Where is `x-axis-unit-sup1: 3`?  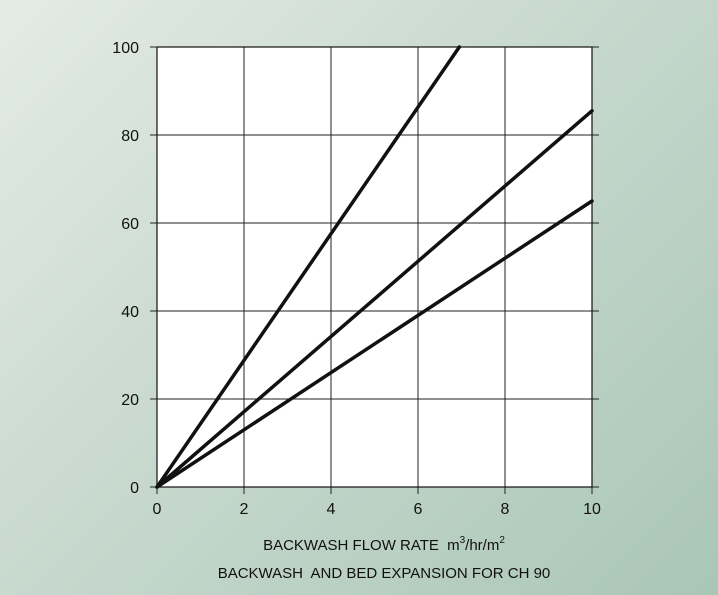
x-axis-unit-sup1: 3 is located at coordinates (463, 540).